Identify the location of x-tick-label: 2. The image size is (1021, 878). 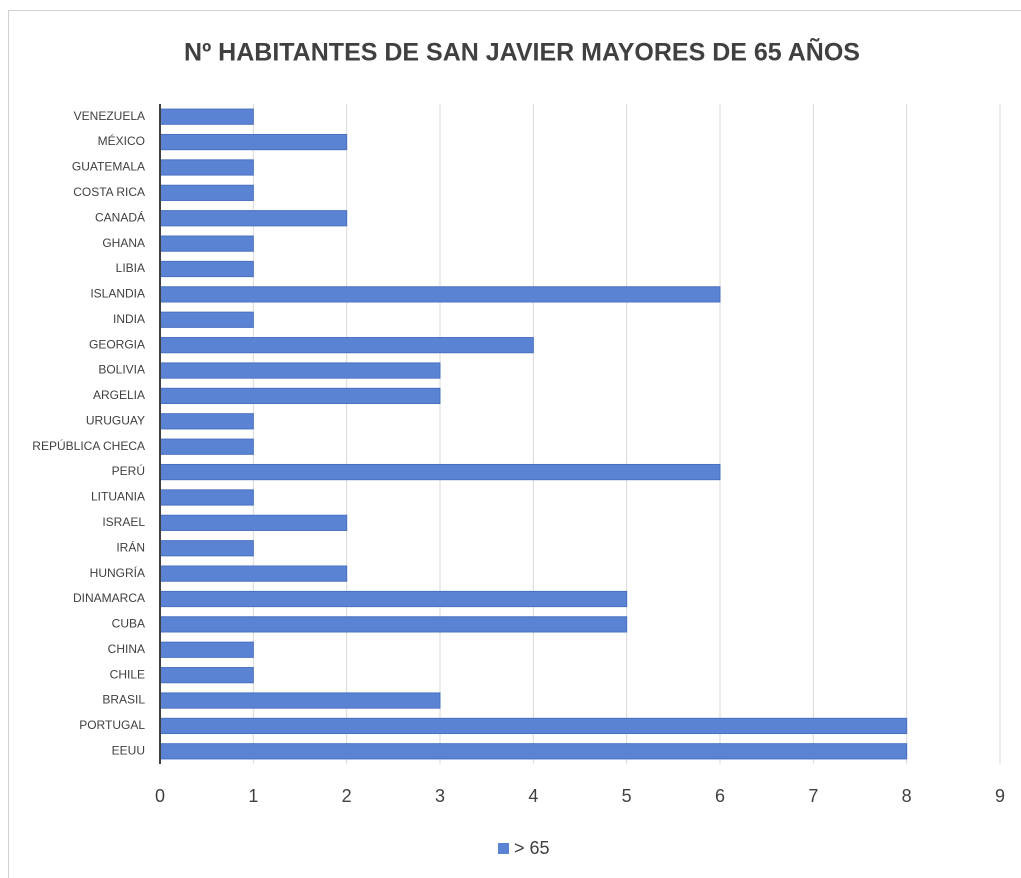
(347, 796).